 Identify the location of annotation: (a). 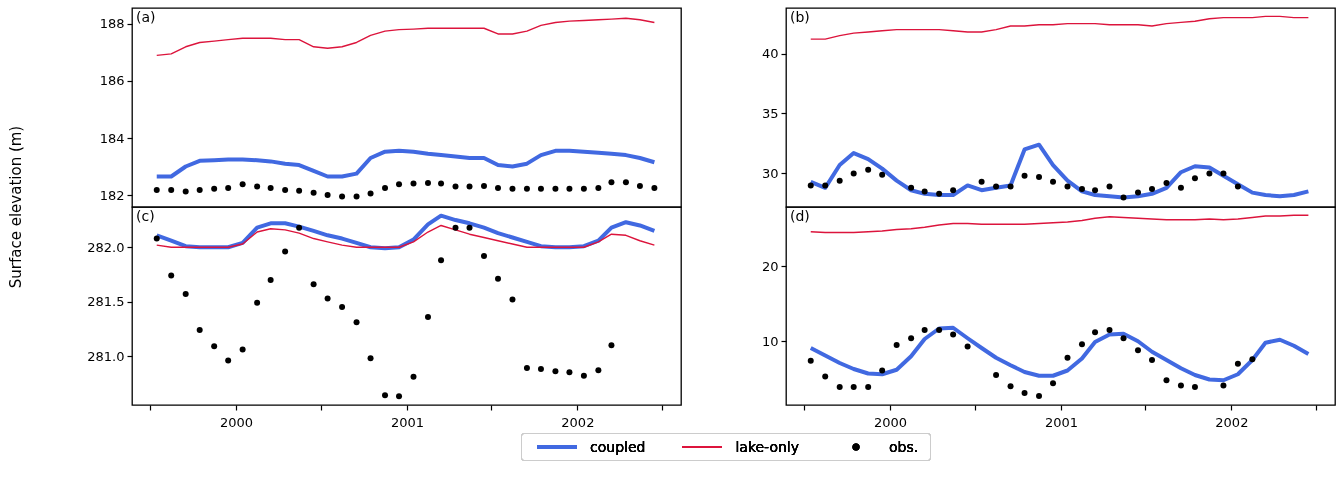
(146, 17).